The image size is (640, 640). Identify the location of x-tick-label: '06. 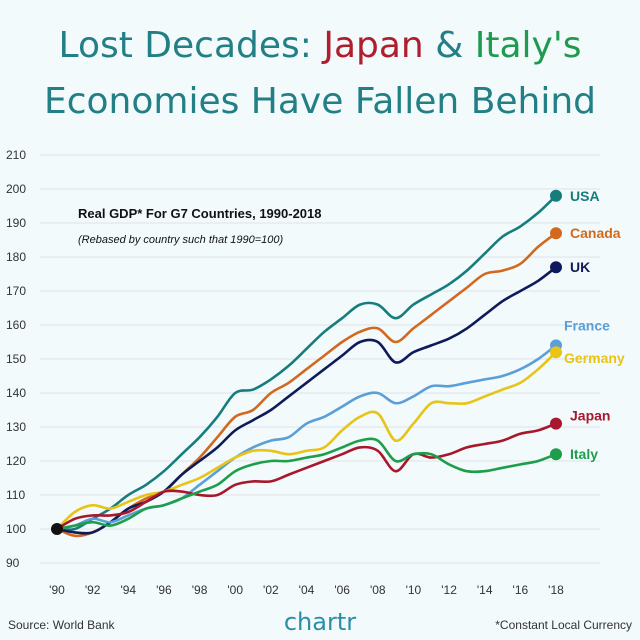
(342, 590).